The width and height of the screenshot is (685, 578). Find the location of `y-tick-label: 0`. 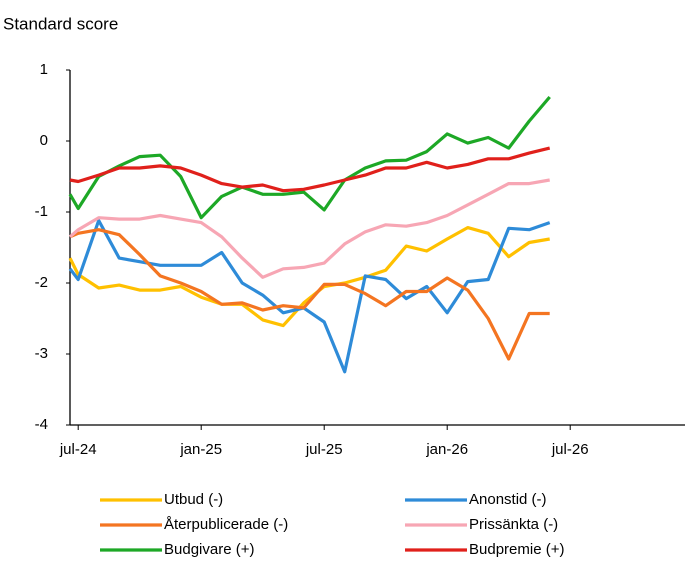

y-tick-label: 0 is located at coordinates (44, 140).